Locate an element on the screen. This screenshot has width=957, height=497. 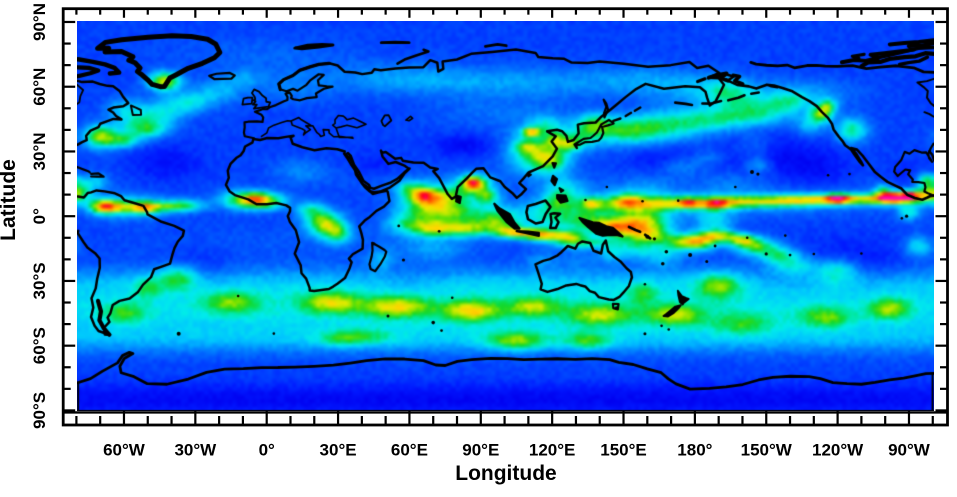
svg-text: 60°S is located at coordinates (39, 345).